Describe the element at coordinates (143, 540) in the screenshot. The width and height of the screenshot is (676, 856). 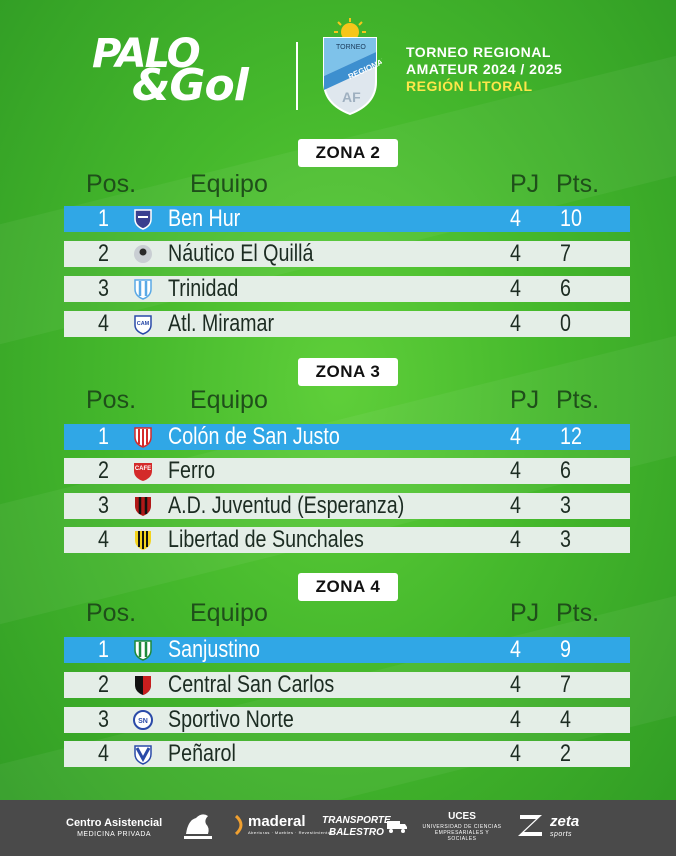
I see `libertad-crest-icon` at that location.